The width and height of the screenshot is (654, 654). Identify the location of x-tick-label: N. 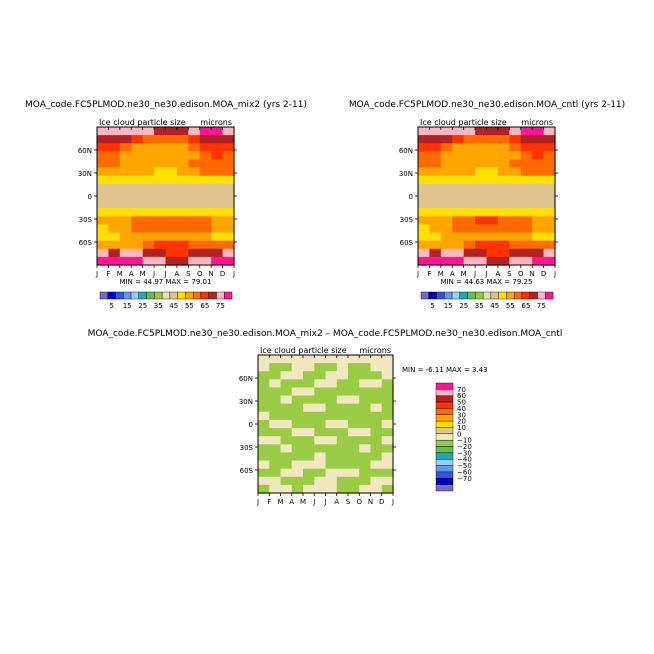
(211, 274).